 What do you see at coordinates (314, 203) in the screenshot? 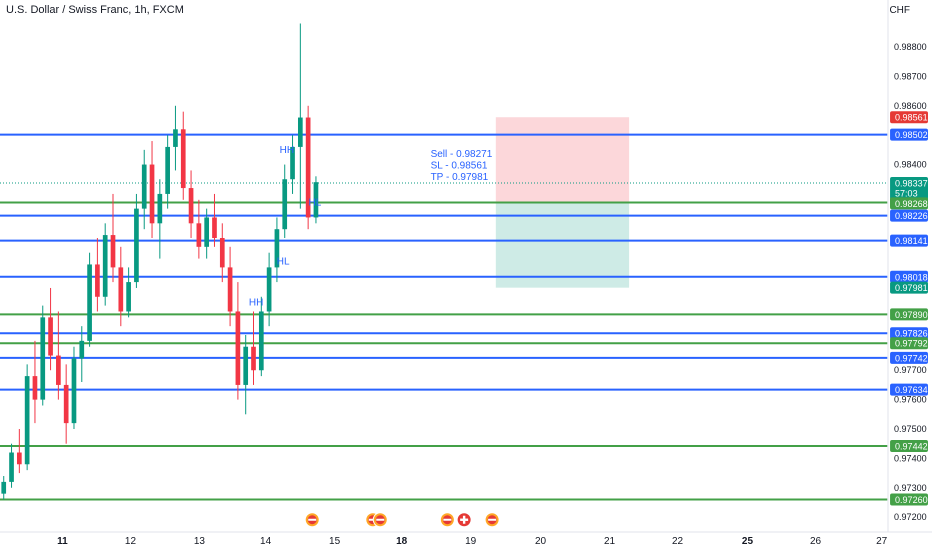
I see `annotation-hl-1: HL` at bounding box center [314, 203].